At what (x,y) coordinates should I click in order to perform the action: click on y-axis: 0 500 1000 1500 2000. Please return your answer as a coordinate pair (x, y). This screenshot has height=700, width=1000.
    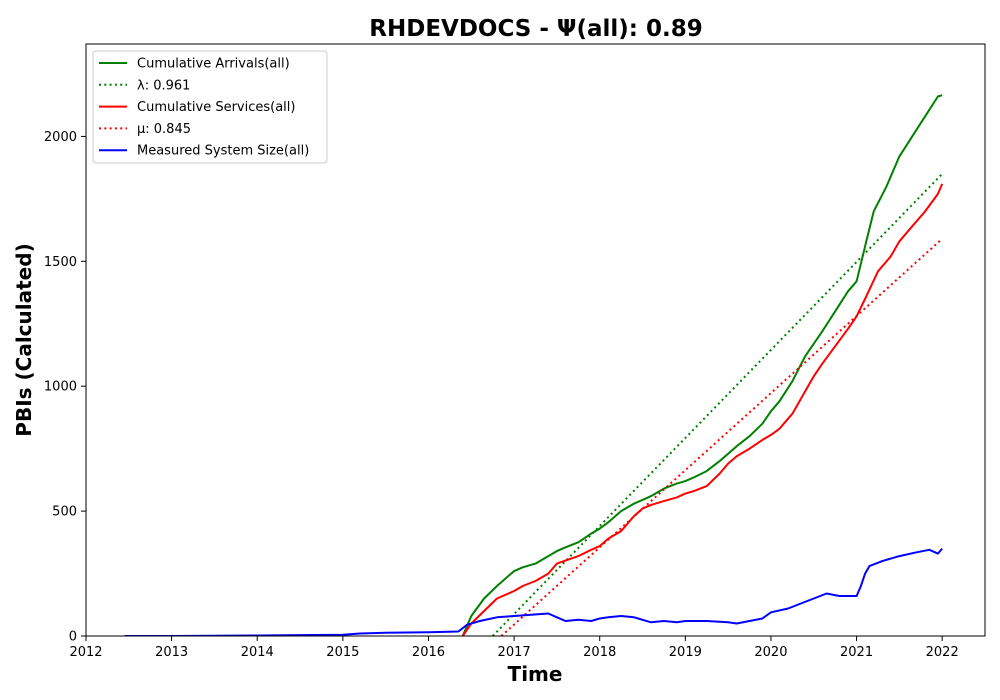
    Looking at the image, I should click on (65, 387).